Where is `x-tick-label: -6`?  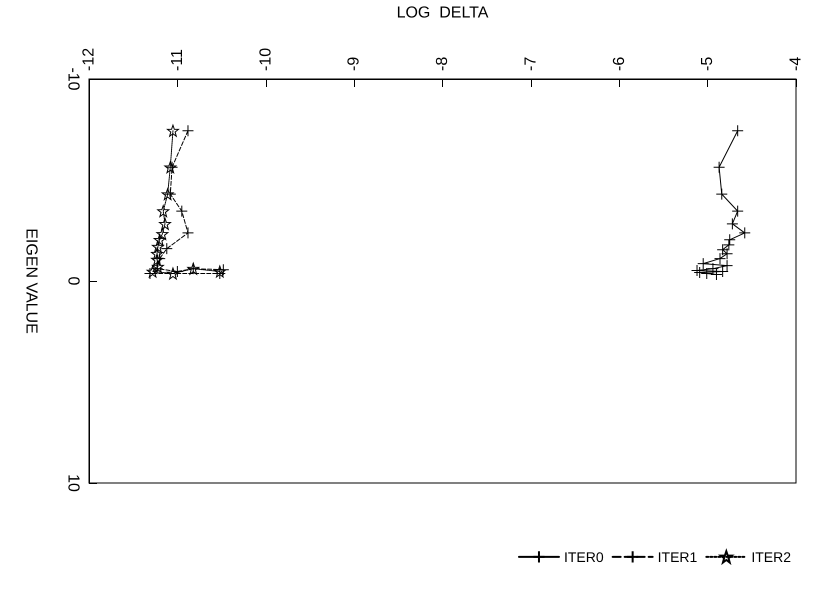 x-tick-label: -6 is located at coordinates (619, 63).